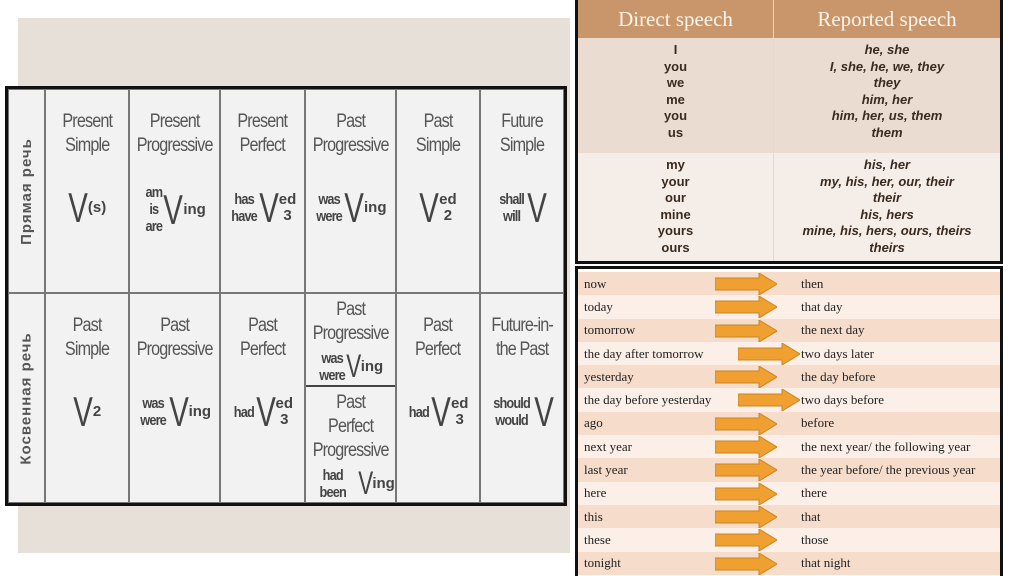 The width and height of the screenshot is (1024, 576). What do you see at coordinates (522, 338) in the screenshot?
I see `tense-name: Future-in-the Past` at bounding box center [522, 338].